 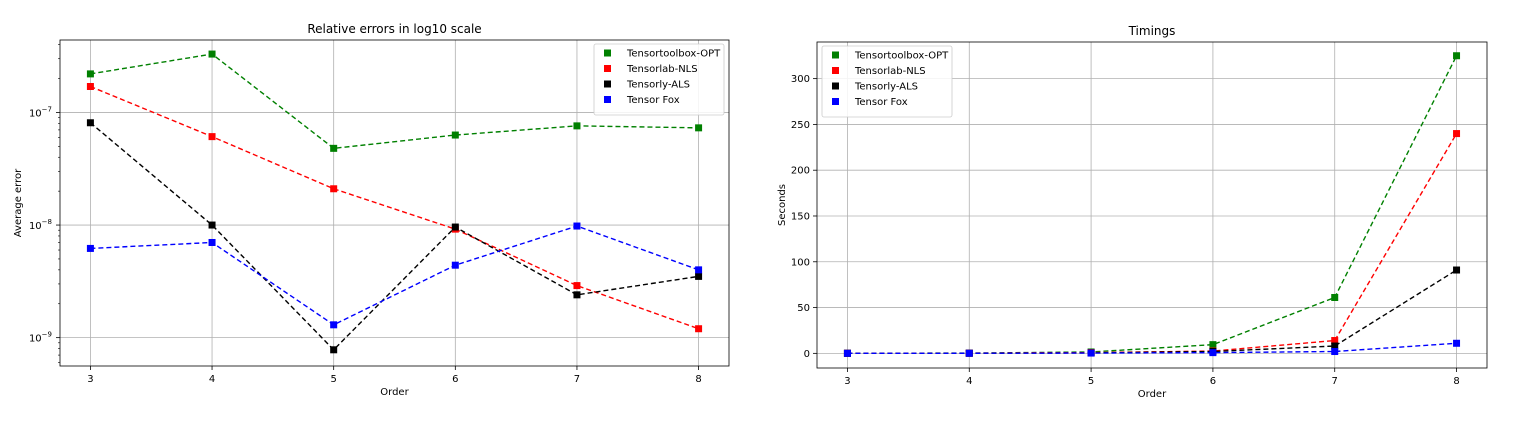 What do you see at coordinates (800, 171) in the screenshot?
I see `y-tick-label: 200` at bounding box center [800, 171].